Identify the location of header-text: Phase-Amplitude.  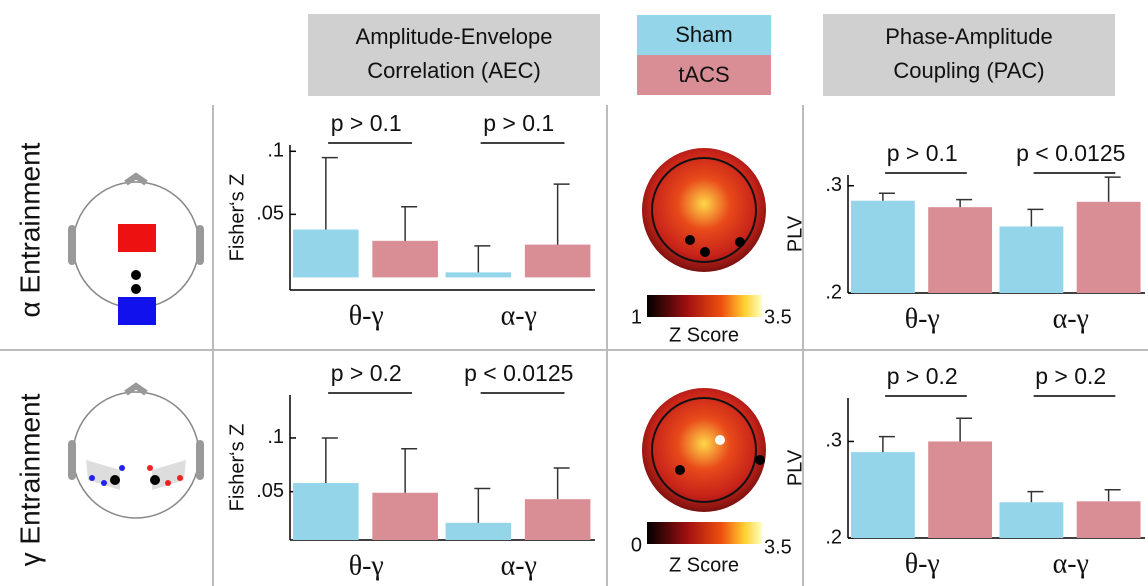
(969, 36).